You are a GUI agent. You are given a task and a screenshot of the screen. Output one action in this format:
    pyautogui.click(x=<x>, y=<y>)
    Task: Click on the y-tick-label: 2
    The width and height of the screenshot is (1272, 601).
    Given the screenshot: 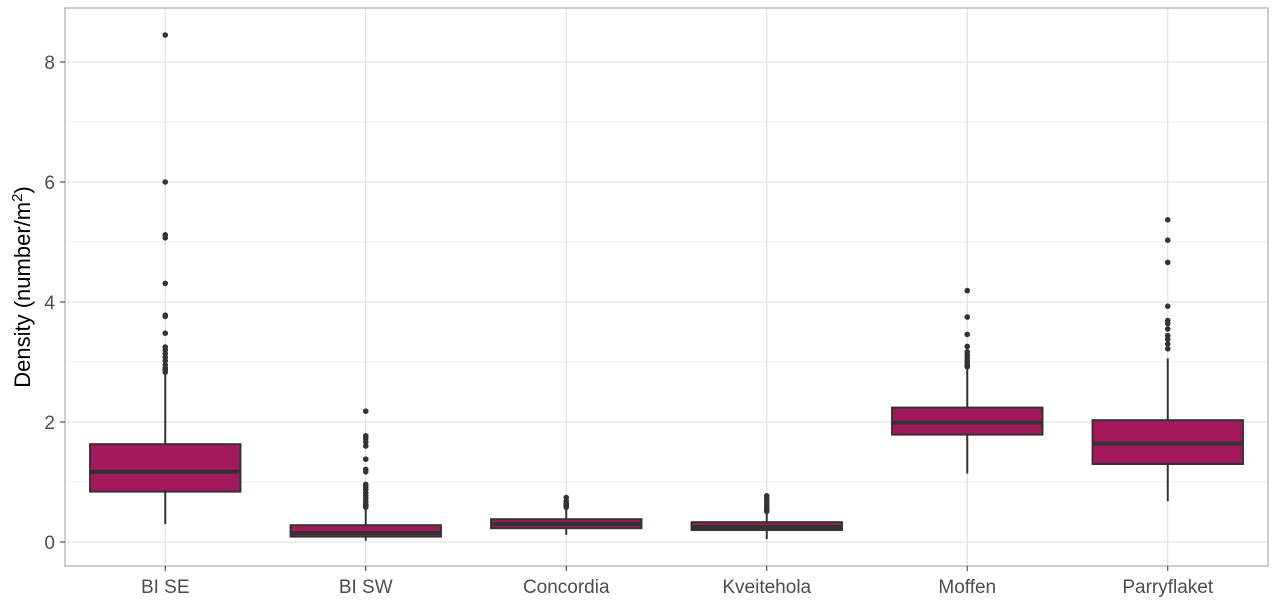 What is the action you would take?
    pyautogui.click(x=49, y=423)
    